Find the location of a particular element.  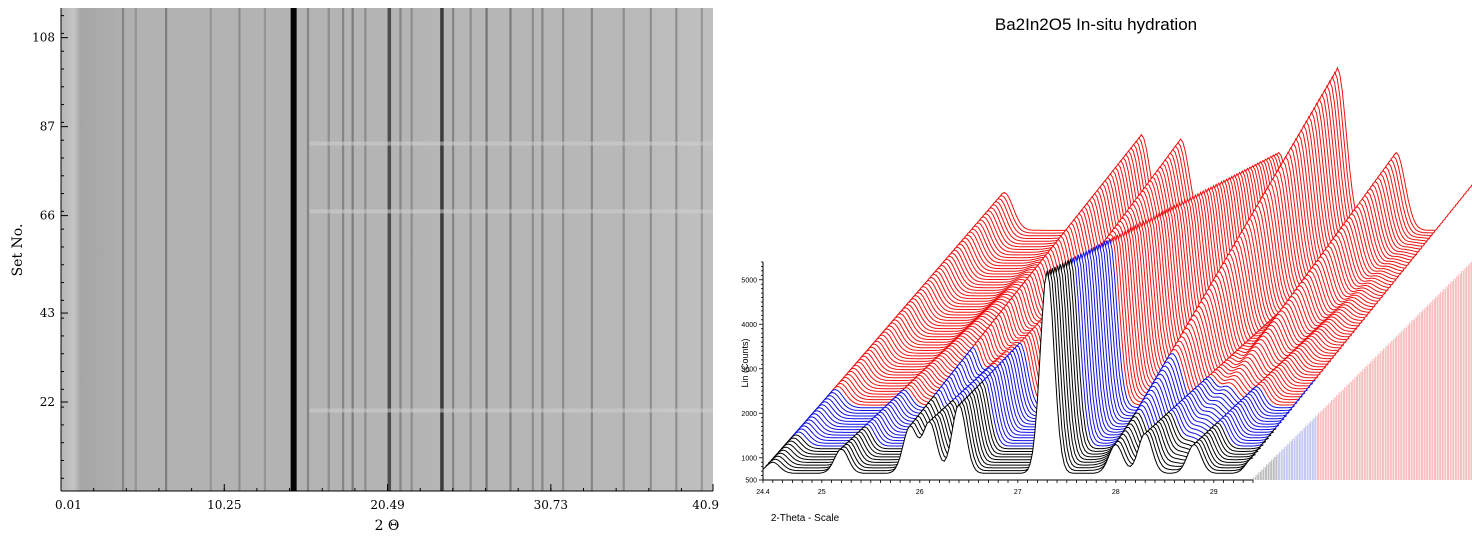

waterfall-y-tick-label: 4000 is located at coordinates (749, 325).